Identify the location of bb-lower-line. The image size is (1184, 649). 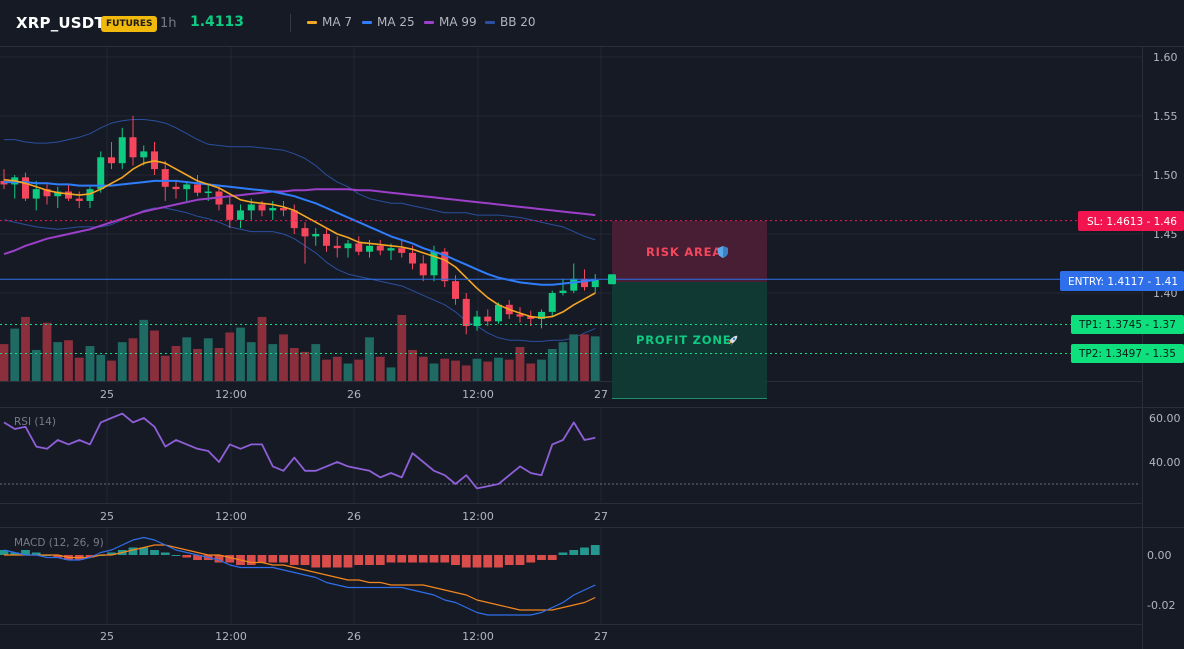
(299, 274).